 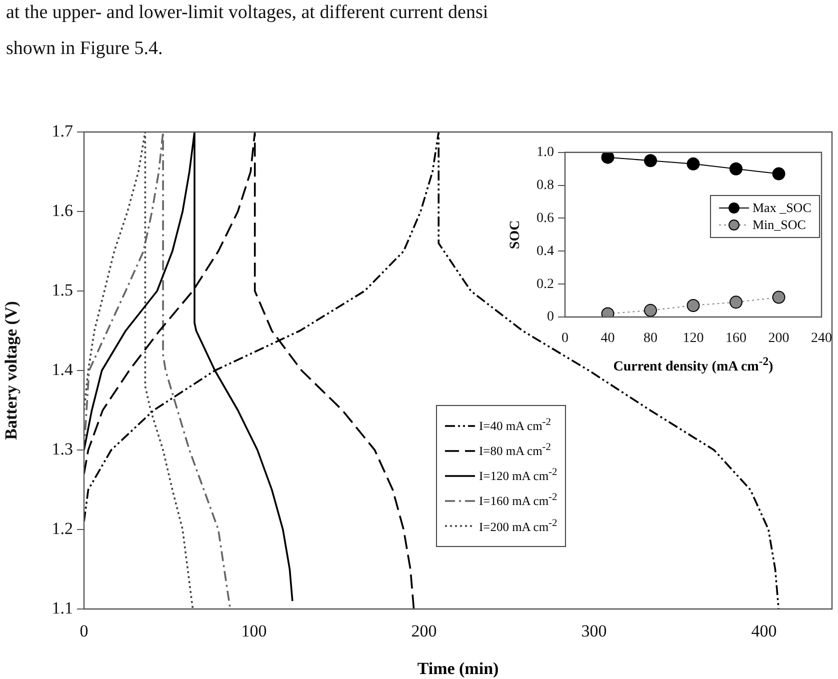 What do you see at coordinates (821, 338) in the screenshot?
I see `x-tick-label: 240` at bounding box center [821, 338].